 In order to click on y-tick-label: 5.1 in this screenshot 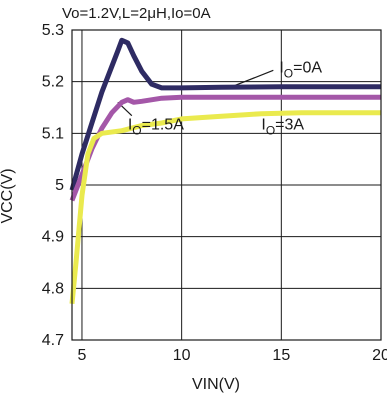, I will do `click(53, 133)`.